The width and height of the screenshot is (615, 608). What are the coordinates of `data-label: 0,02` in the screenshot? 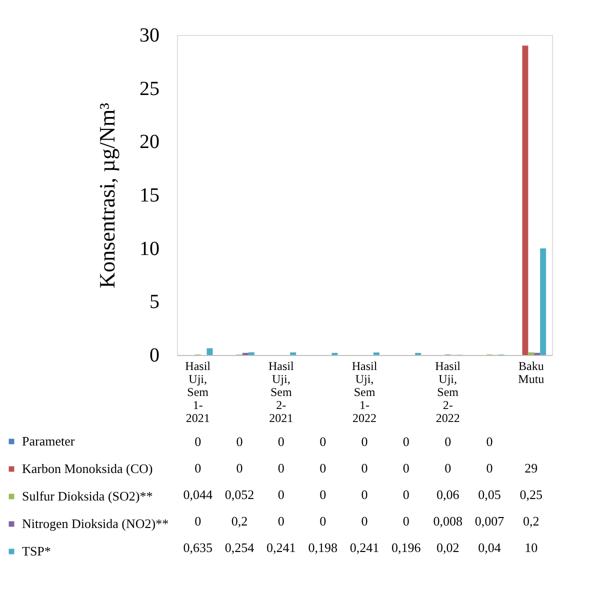 It's located at (448, 547).